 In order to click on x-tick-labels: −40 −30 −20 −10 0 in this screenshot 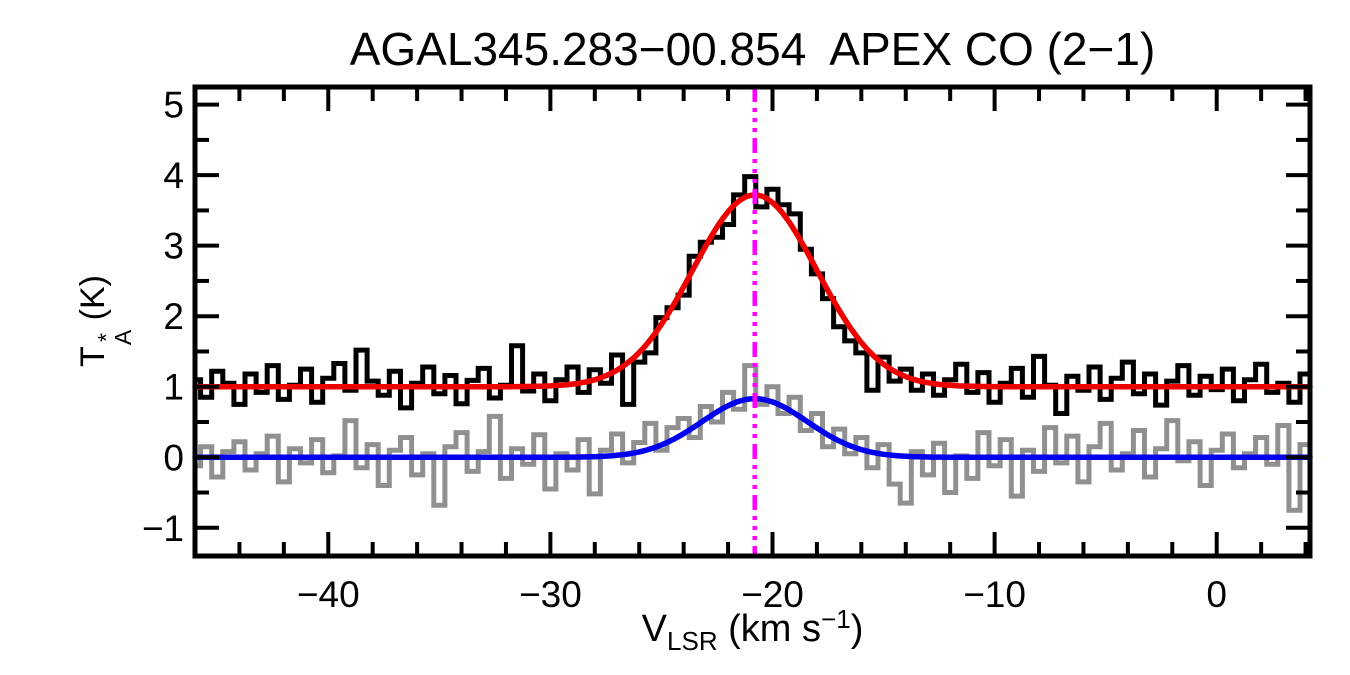, I will do `click(762, 594)`.